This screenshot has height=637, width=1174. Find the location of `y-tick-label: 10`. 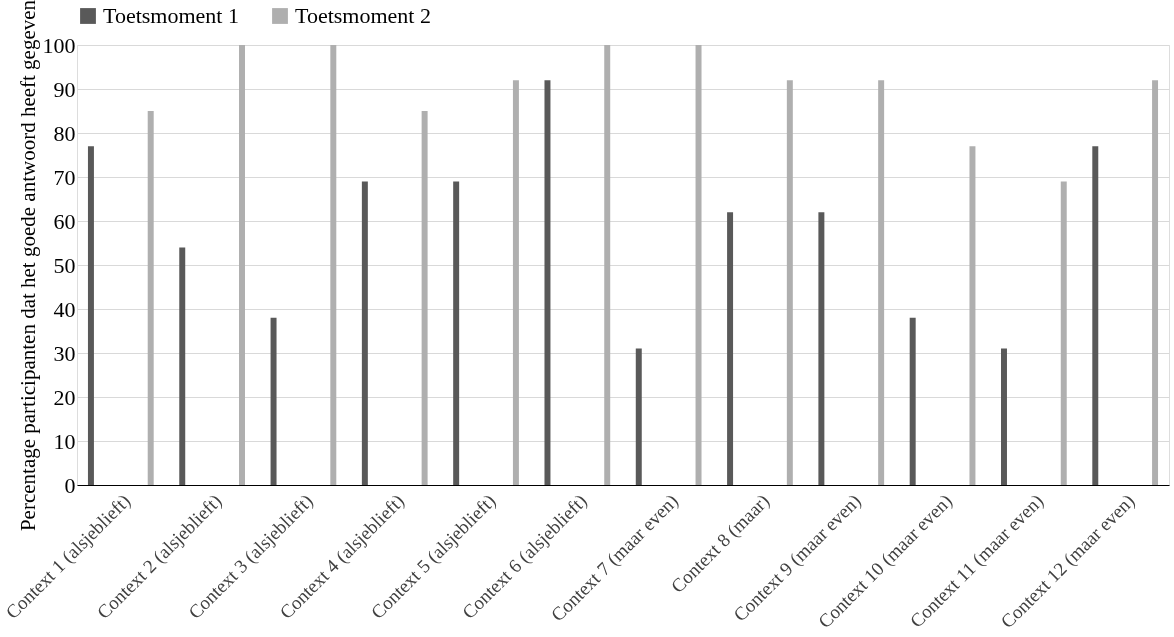

y-tick-label: 10 is located at coordinates (64, 441).